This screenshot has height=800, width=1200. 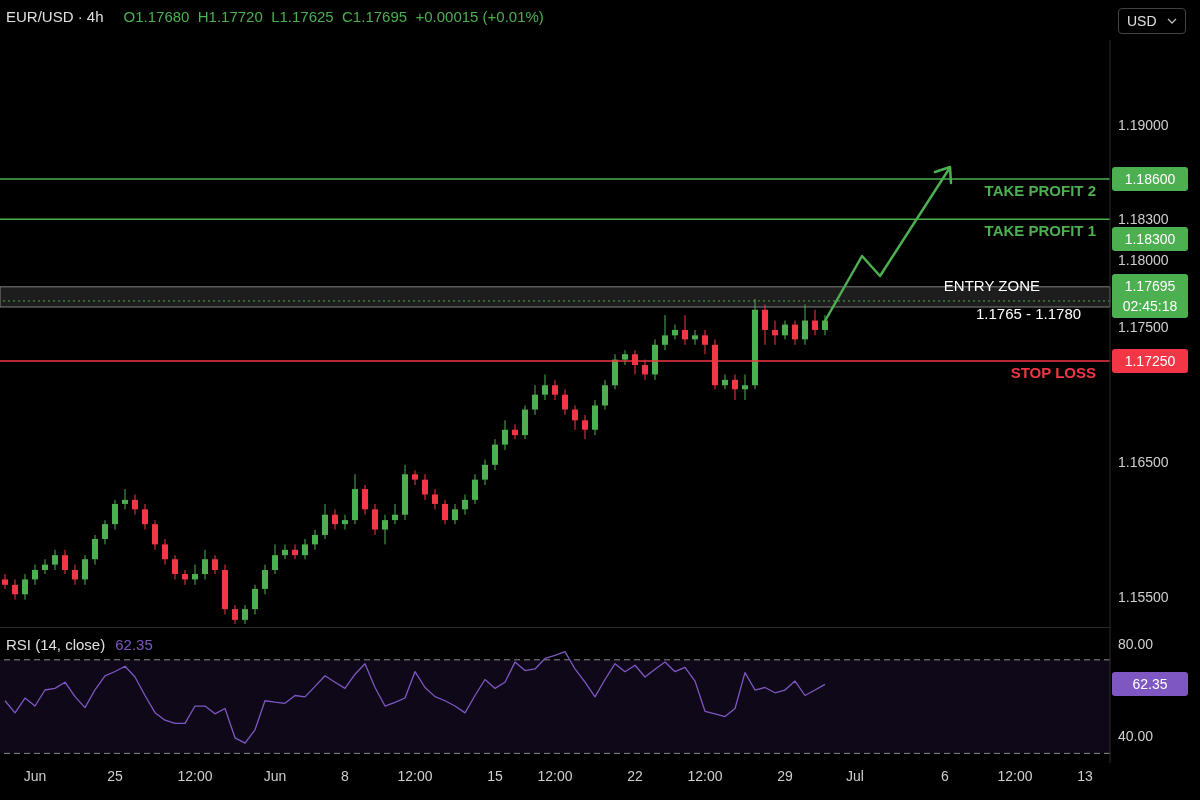 What do you see at coordinates (1143, 219) in the screenshot?
I see `y-tick-label: 1.18300` at bounding box center [1143, 219].